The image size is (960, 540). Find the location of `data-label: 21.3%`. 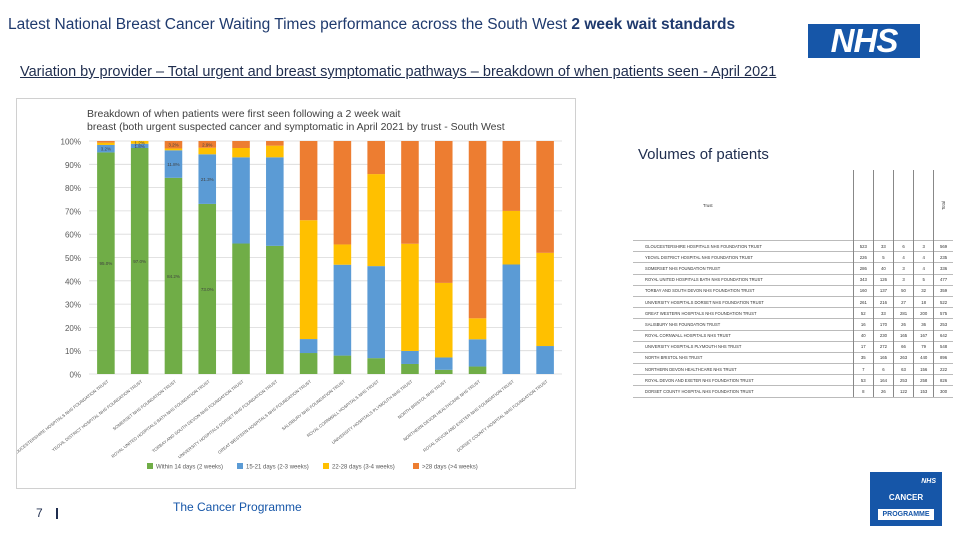

data-label: 21.3% is located at coordinates (207, 179).